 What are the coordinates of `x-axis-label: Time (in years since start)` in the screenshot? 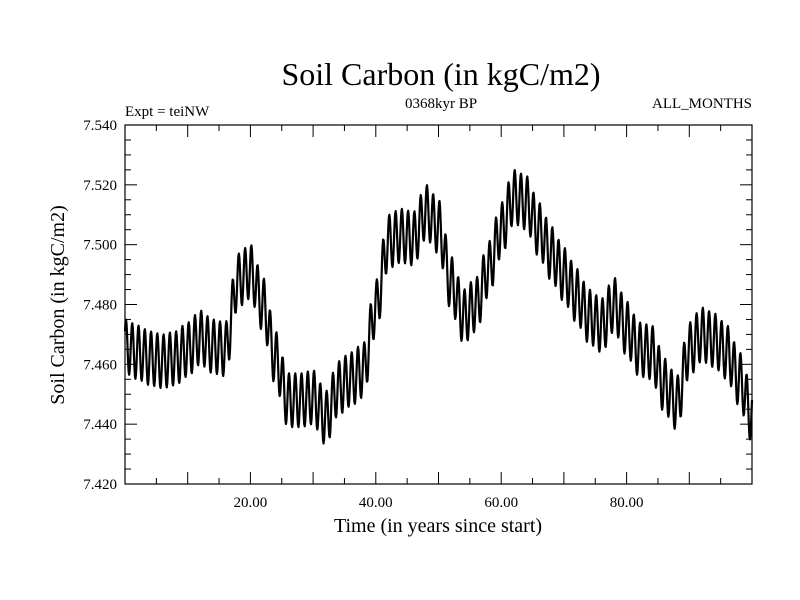 It's located at (438, 526).